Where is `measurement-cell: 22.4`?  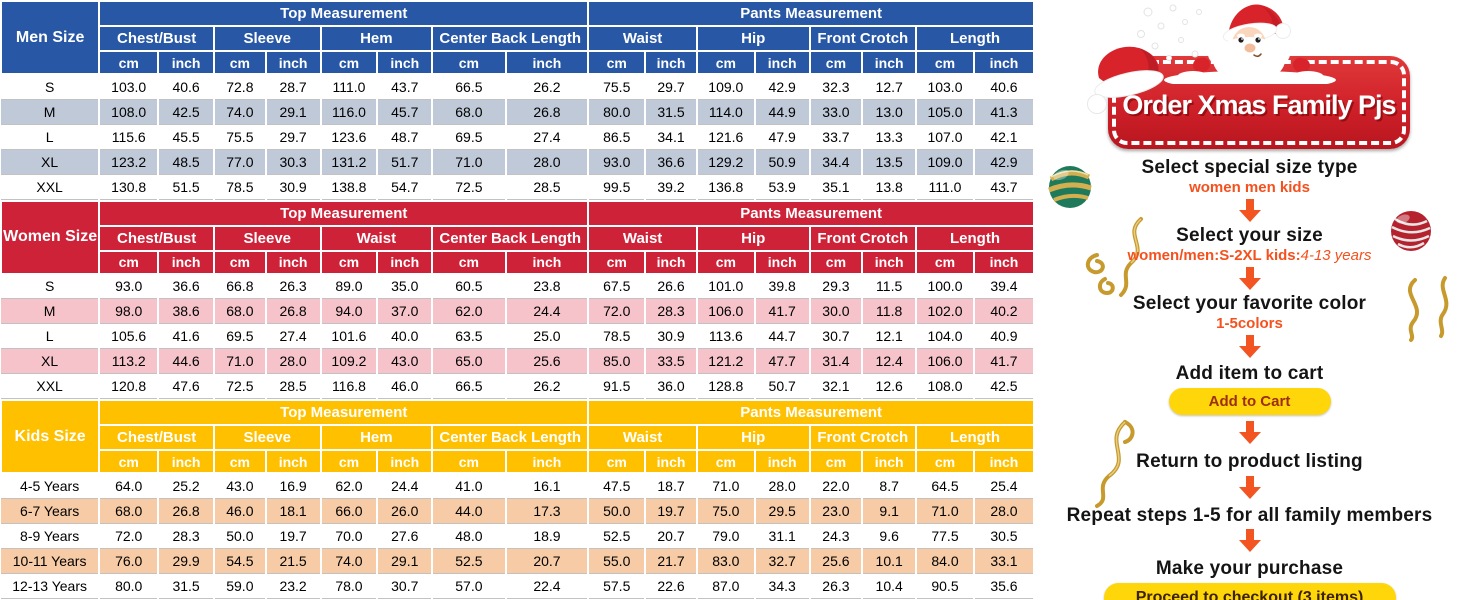 measurement-cell: 22.4 is located at coordinates (547, 586).